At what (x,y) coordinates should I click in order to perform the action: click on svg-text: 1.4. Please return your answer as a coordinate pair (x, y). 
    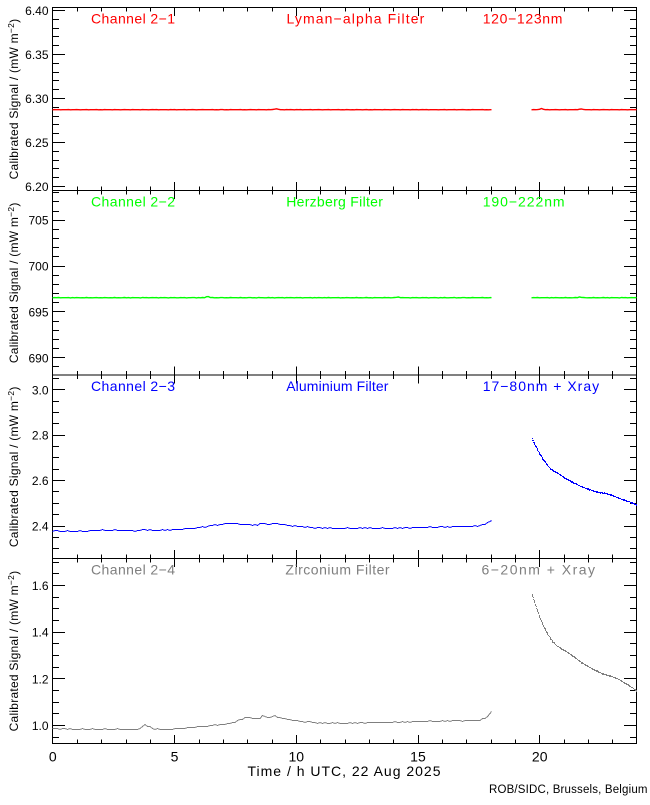
    Looking at the image, I should click on (40, 633).